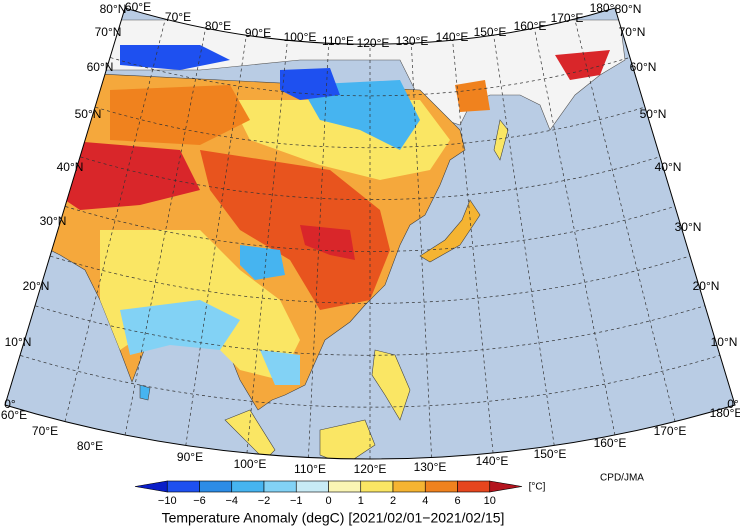 Image resolution: width=740 pixels, height=527 pixels. I want to click on bottom-label: 160°E, so click(610, 443).